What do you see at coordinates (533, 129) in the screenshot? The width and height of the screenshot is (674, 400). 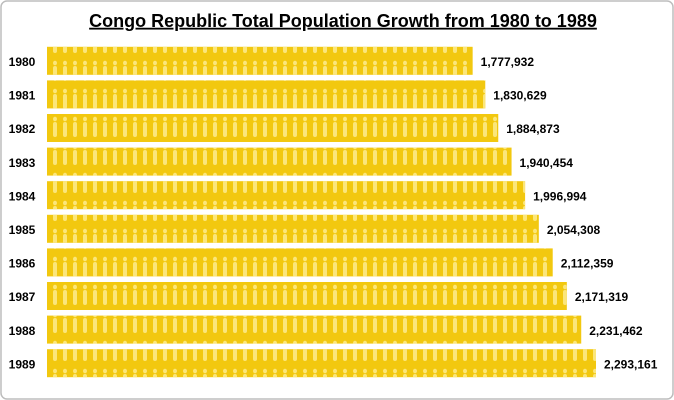 I see `data-label: 1,884,873` at bounding box center [533, 129].